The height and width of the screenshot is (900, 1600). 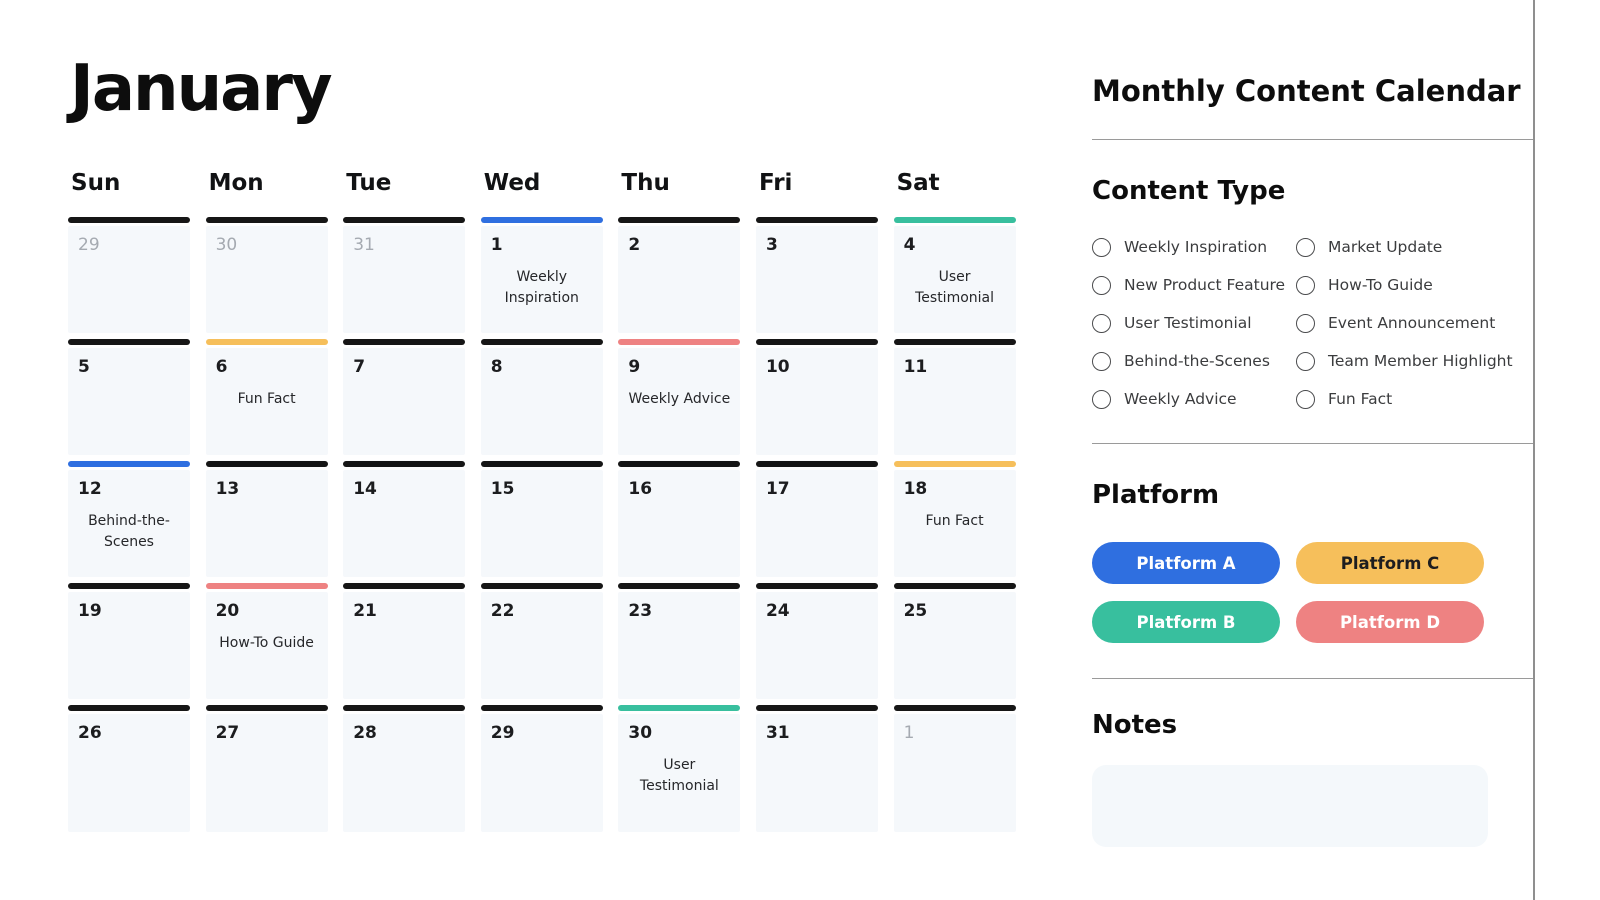 What do you see at coordinates (1415, 323) in the screenshot?
I see `content-type-option: Event Announcement` at bounding box center [1415, 323].